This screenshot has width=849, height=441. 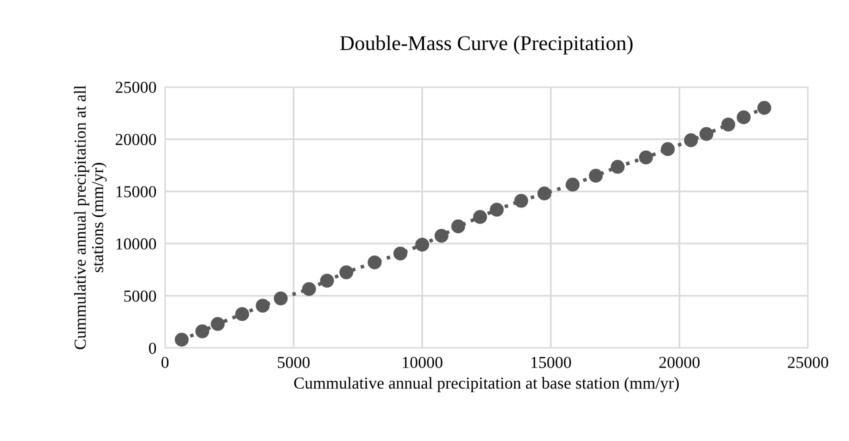 I want to click on x-tick-label: 25000, so click(x=808, y=362).